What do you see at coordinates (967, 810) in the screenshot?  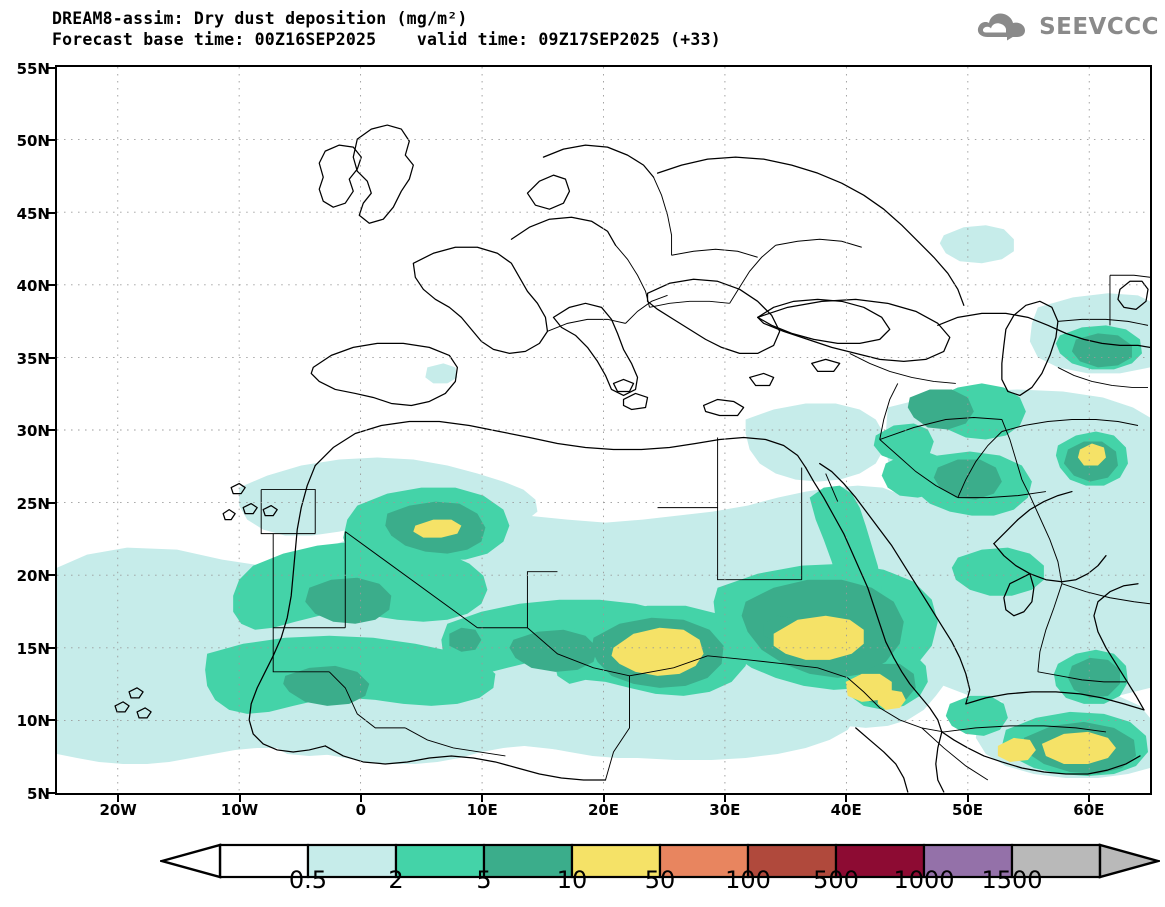 I see `x-axis-tick-label: 50E` at bounding box center [967, 810].